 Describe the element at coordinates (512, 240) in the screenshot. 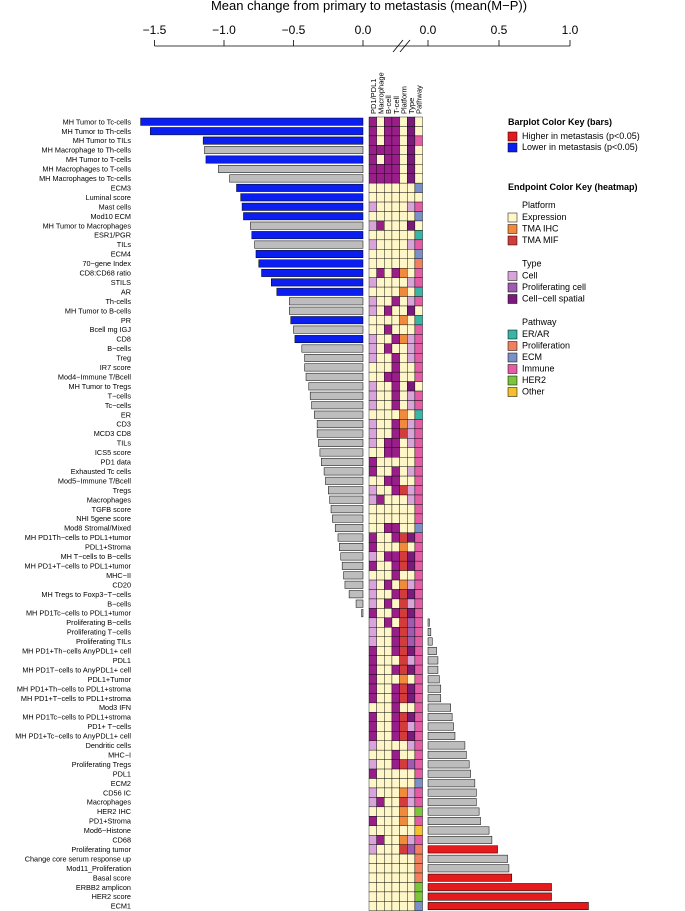

I see `legend-swatch` at that location.